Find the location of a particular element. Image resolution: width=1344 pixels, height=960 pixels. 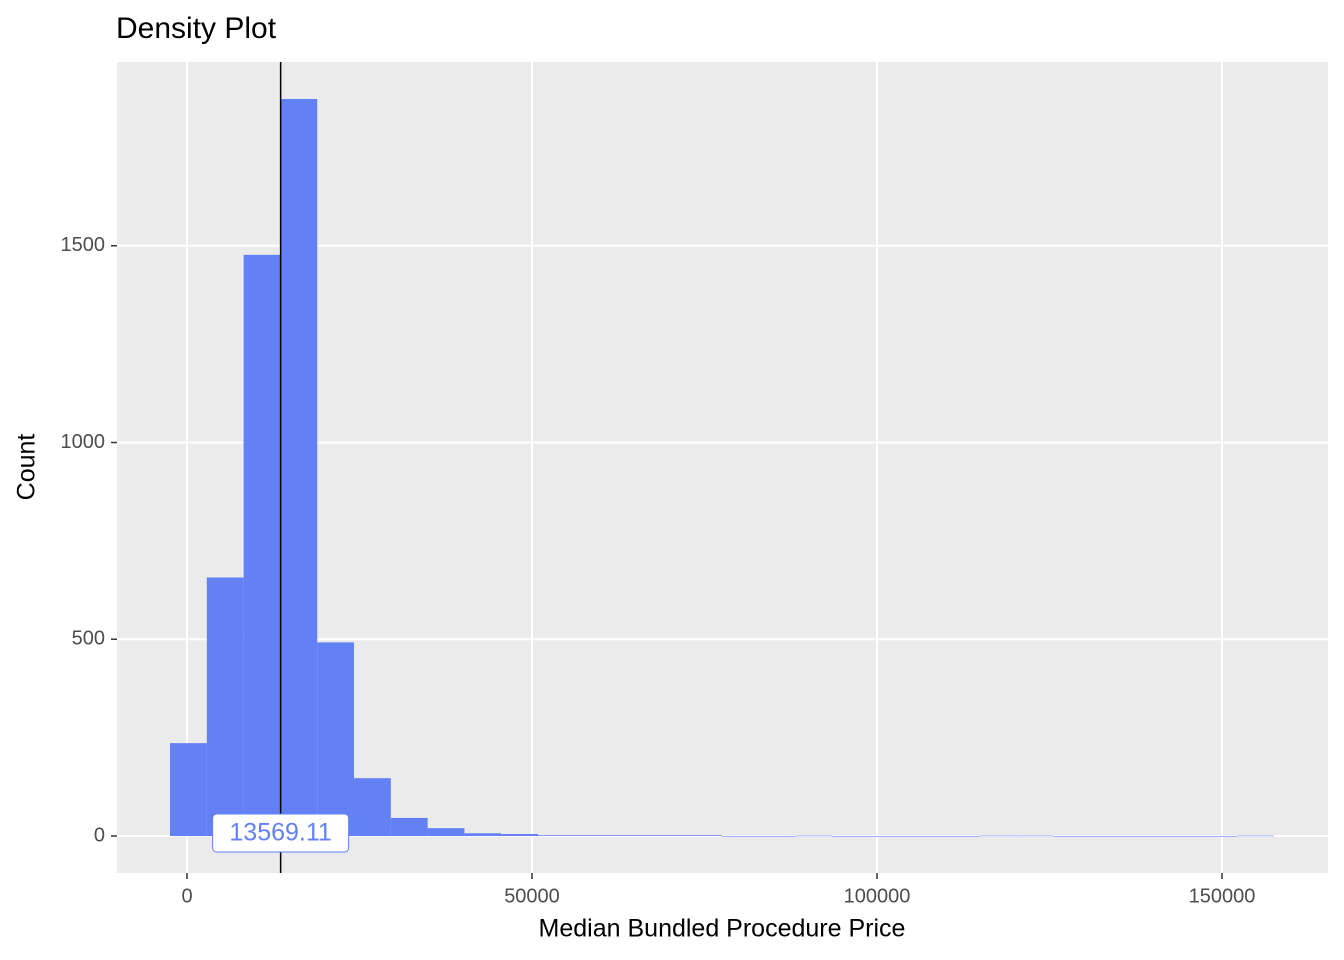

y-tick-label: 1000 is located at coordinates (83, 442).